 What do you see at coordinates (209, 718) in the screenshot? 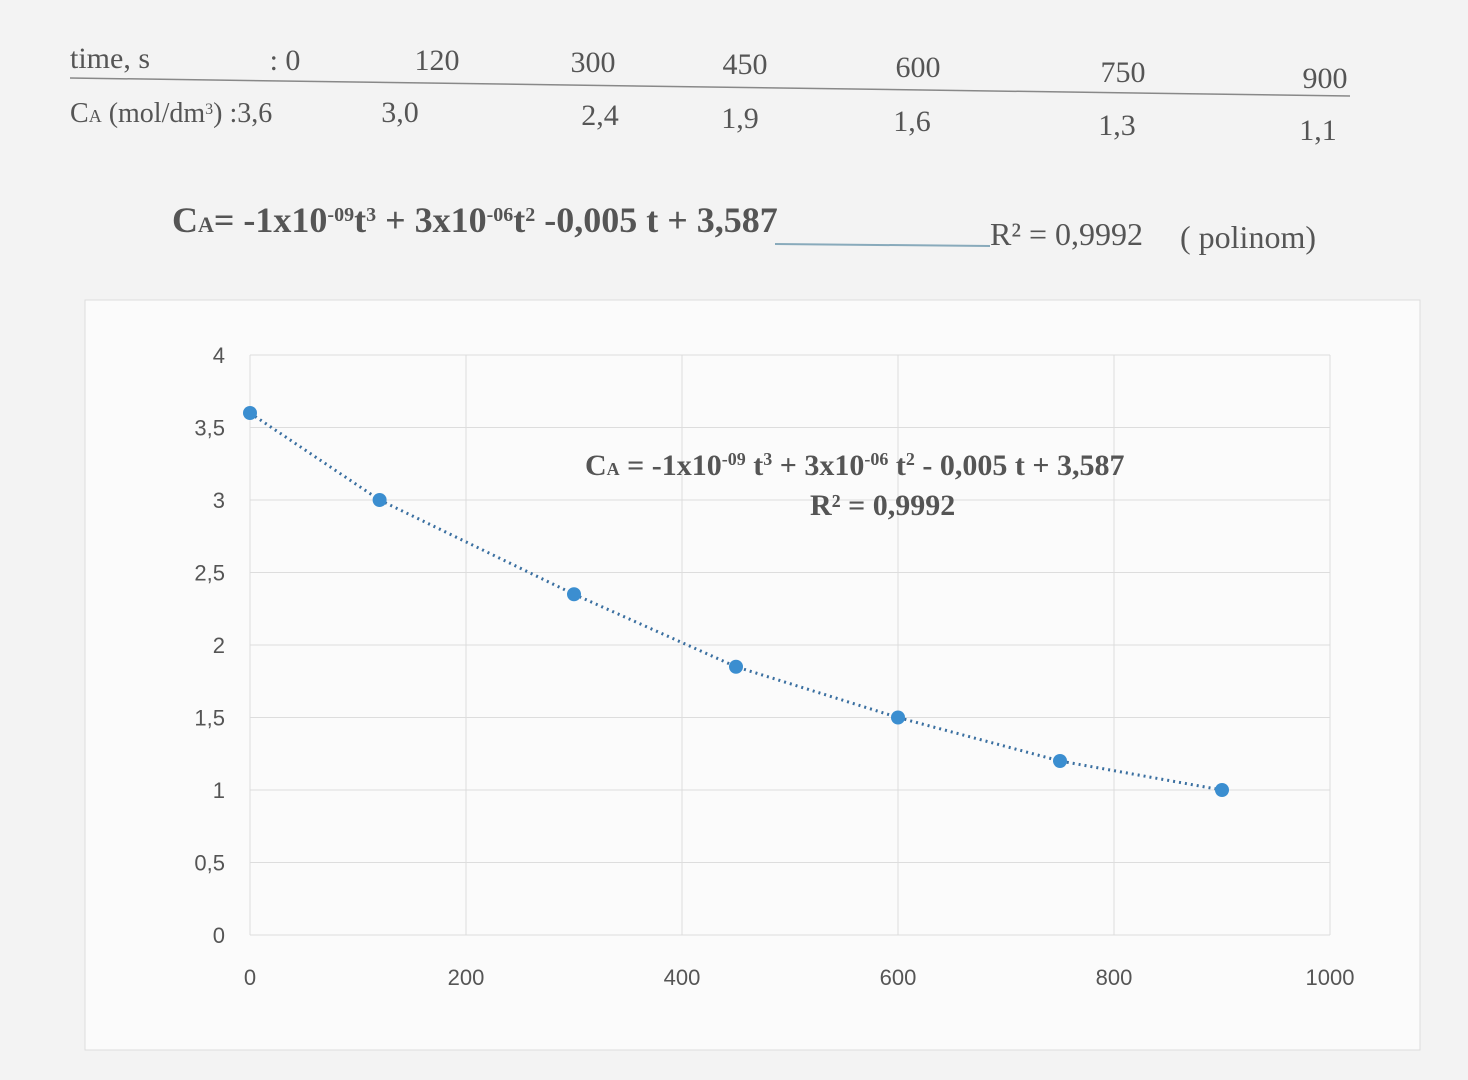
I see `y-tick-label: 1,5` at bounding box center [209, 718].